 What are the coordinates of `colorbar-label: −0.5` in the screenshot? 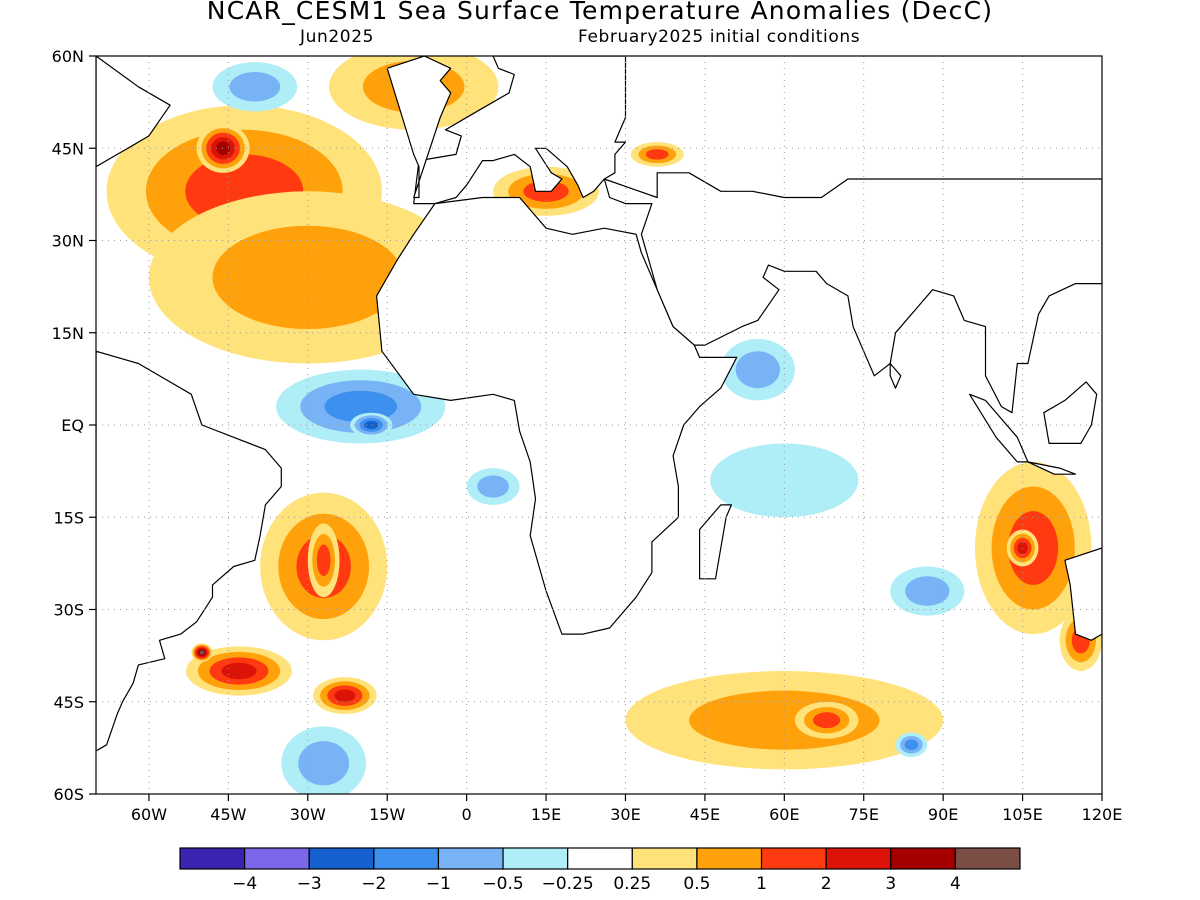 It's located at (502, 884).